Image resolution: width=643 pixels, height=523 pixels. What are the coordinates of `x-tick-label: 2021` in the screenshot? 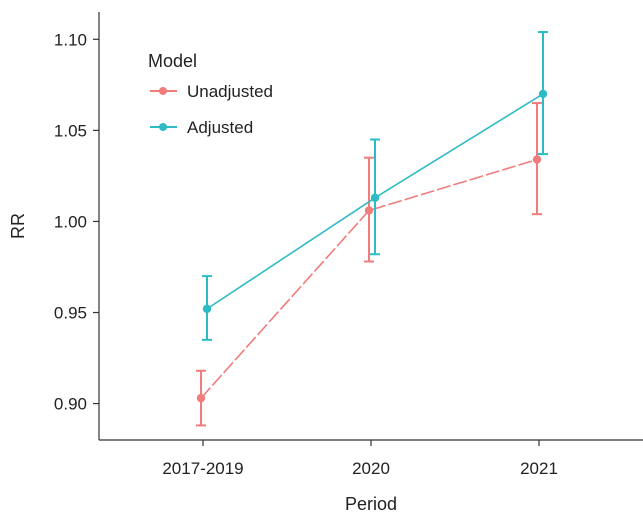 It's located at (539, 468).